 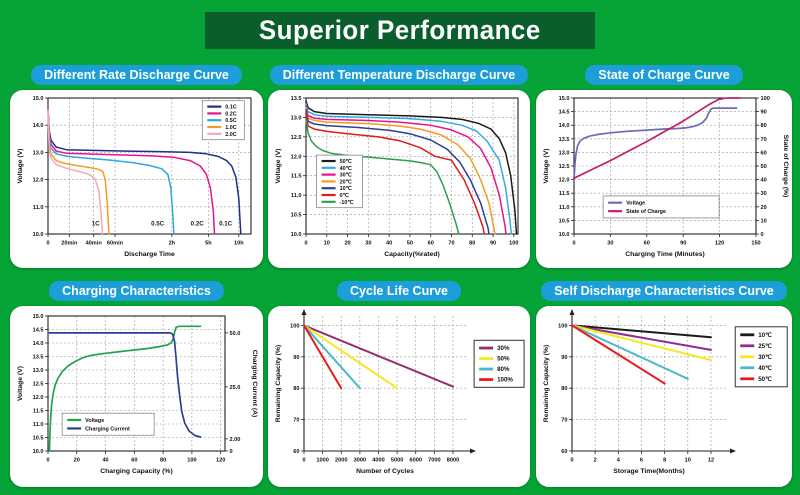 What do you see at coordinates (346, 181) in the screenshot?
I see `svg-text: 20℃` at bounding box center [346, 181].